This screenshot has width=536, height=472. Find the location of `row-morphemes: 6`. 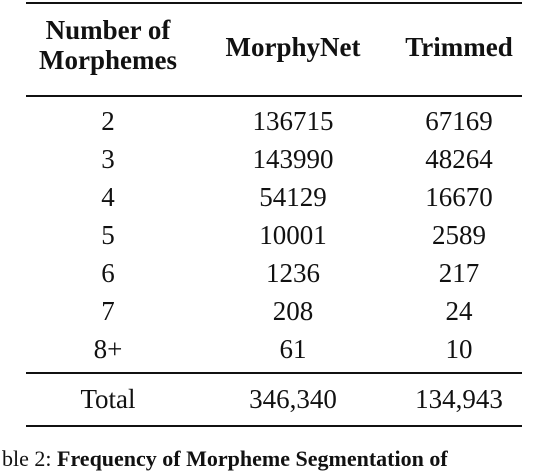

row-morphemes: 6 is located at coordinates (108, 273).